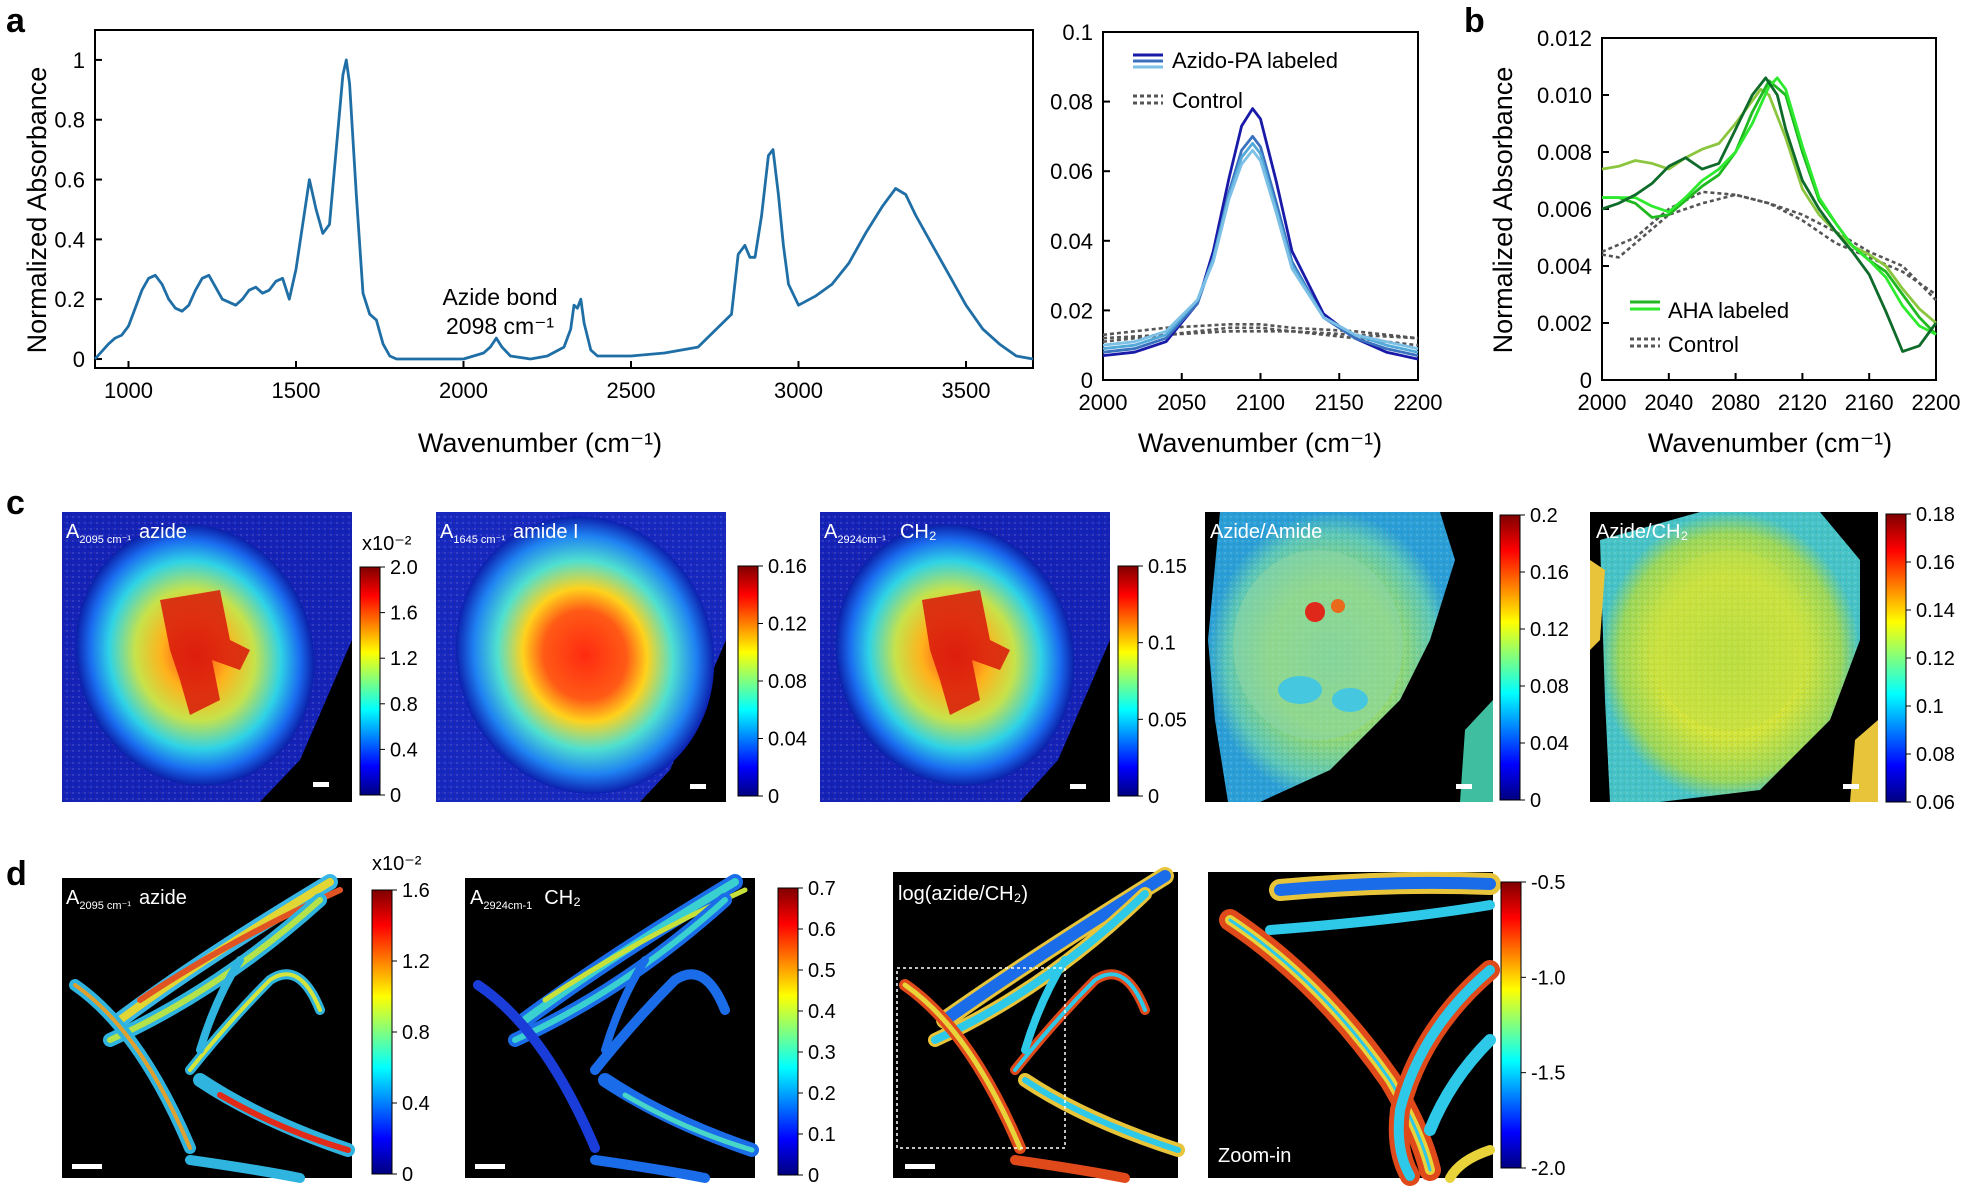  What do you see at coordinates (1266, 532) in the screenshot?
I see `image-label: Azide/Amide` at bounding box center [1266, 532].